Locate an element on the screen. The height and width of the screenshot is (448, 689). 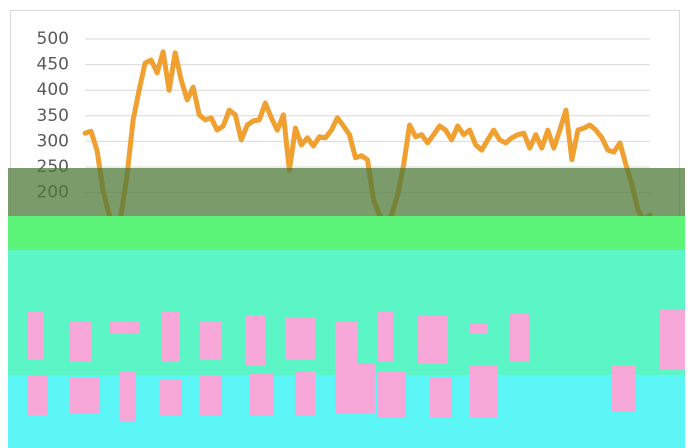
y-tick-label: 350 is located at coordinates (53, 116).